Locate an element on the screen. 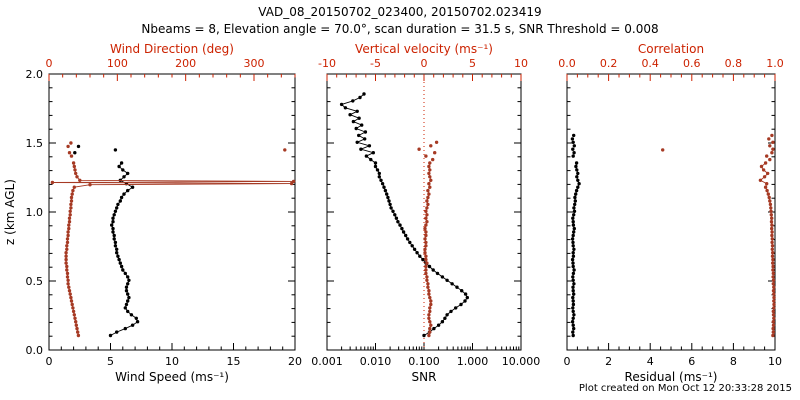 The height and width of the screenshot is (400, 800). wind-speed-outliers-point is located at coordinates (115, 150).